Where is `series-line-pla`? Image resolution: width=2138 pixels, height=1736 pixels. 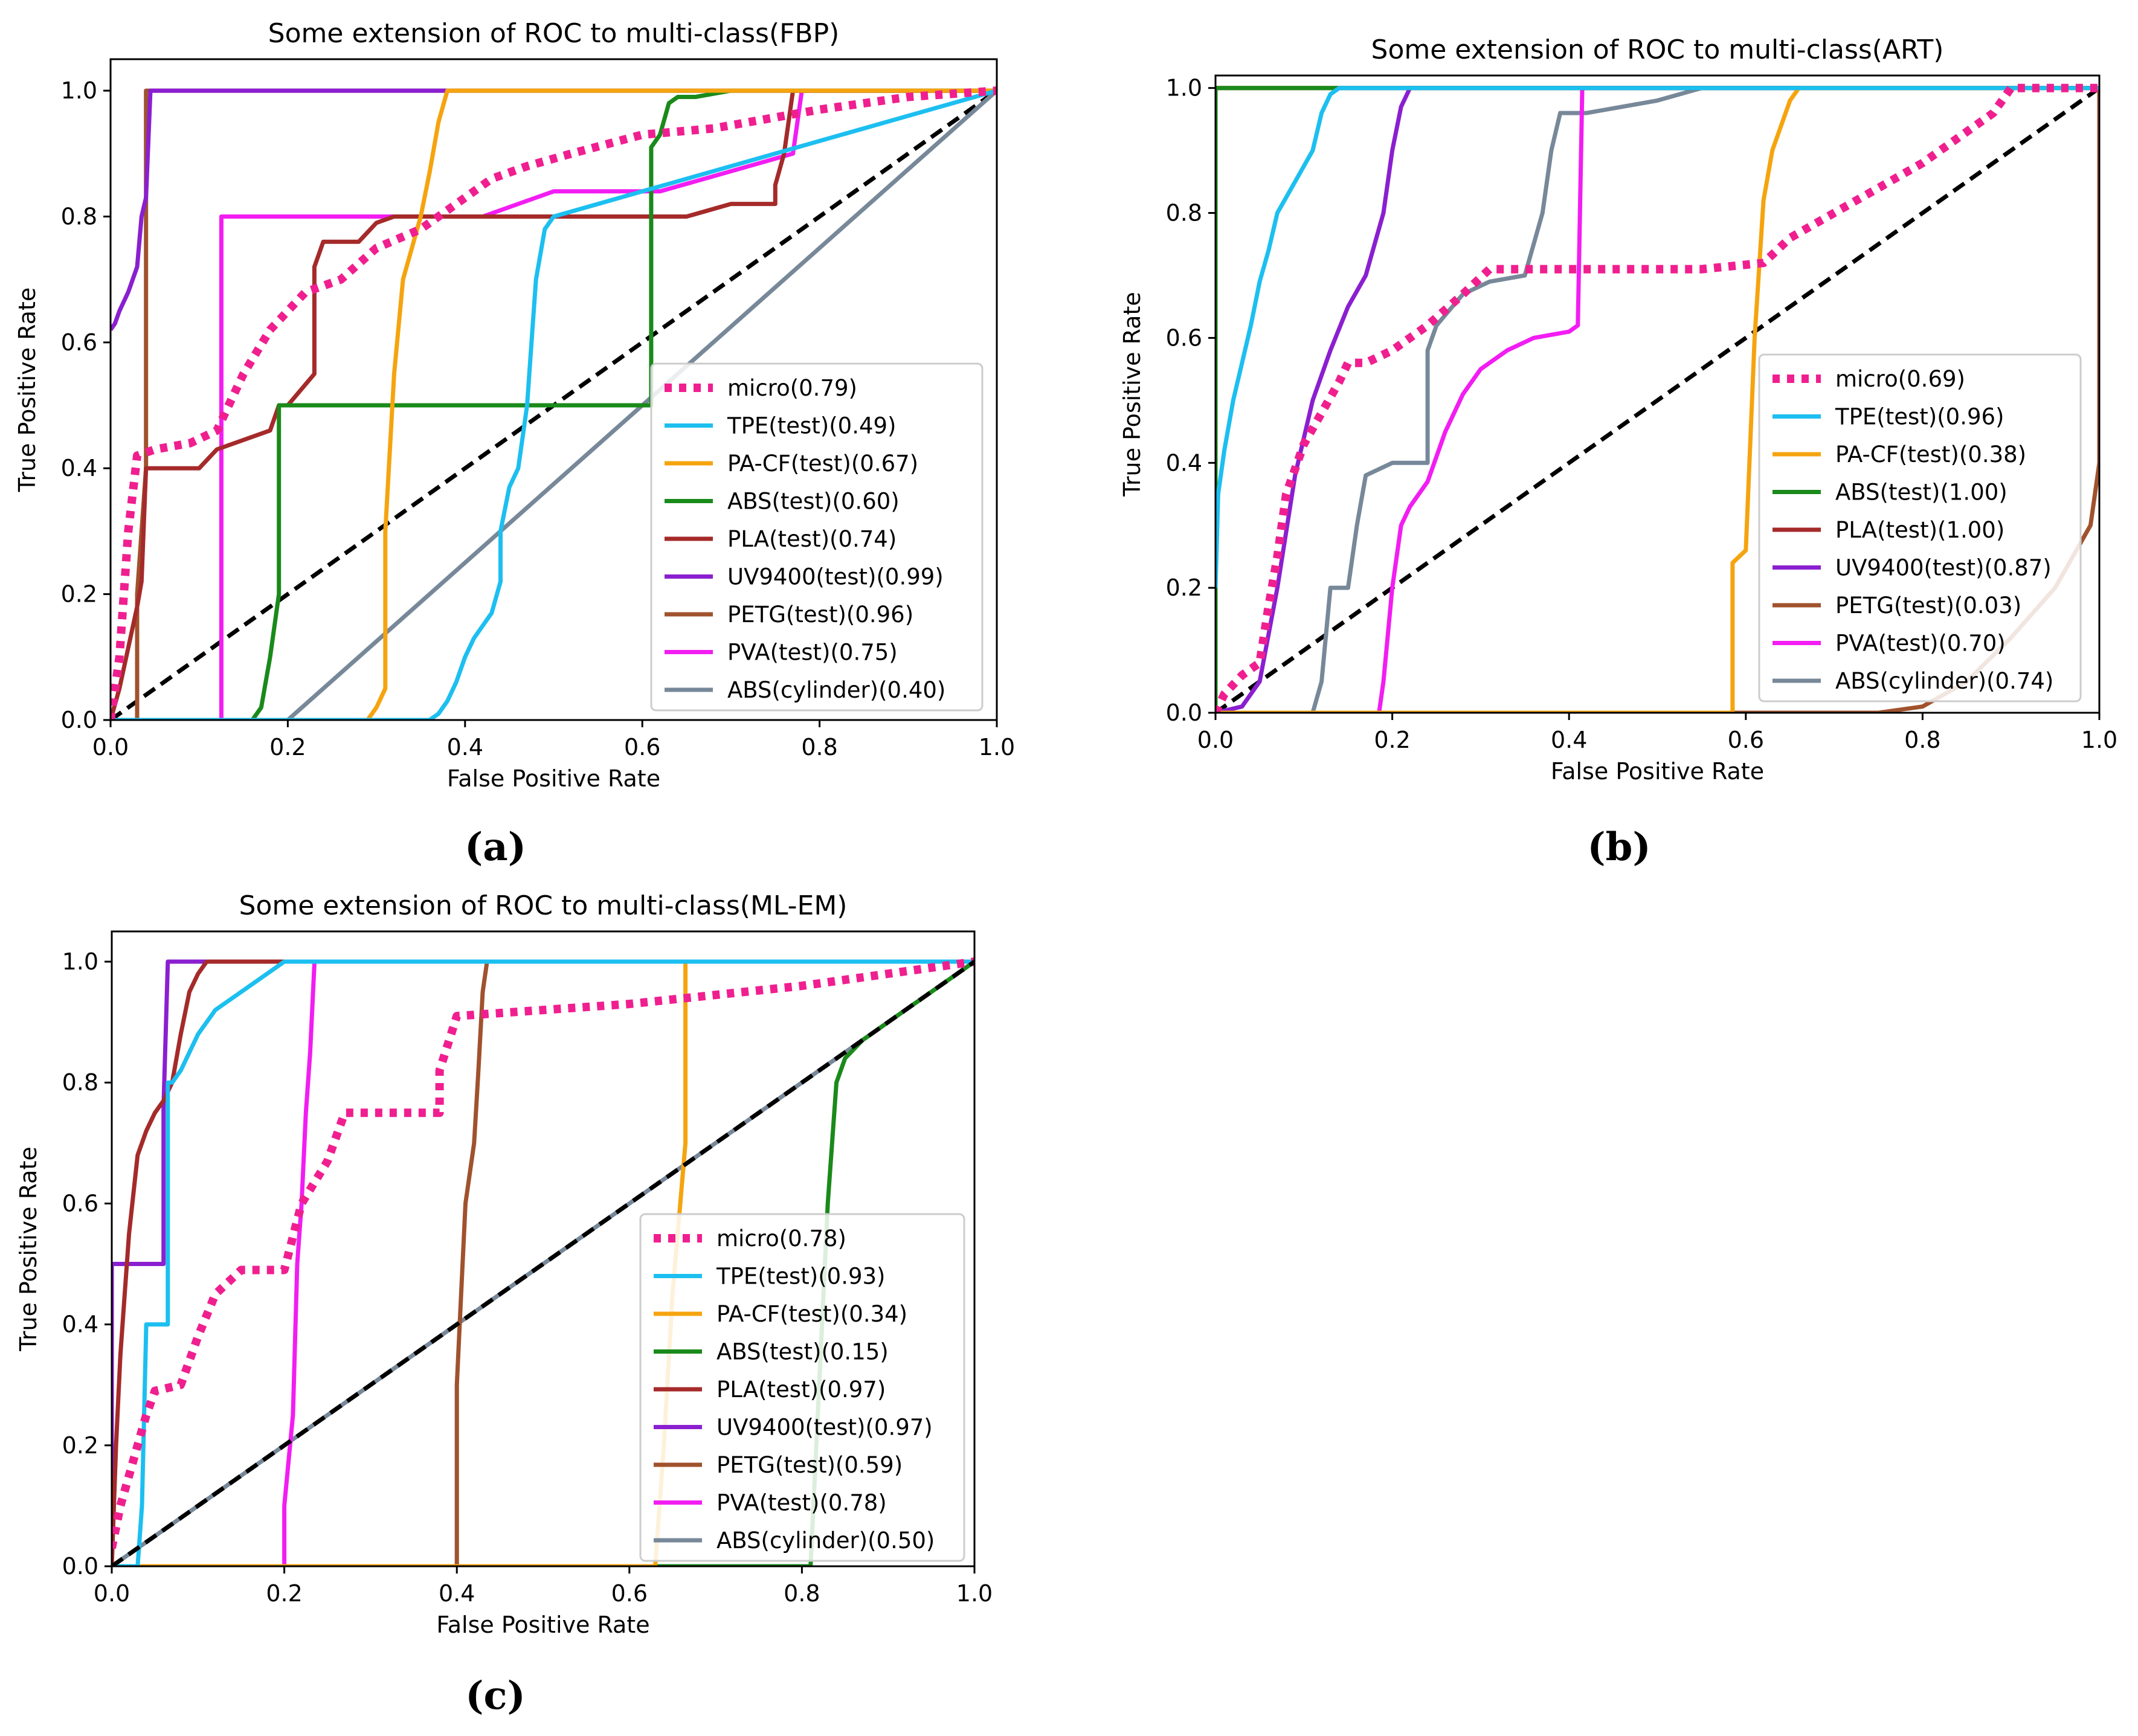
series-line-pla is located at coordinates (543, 1262).